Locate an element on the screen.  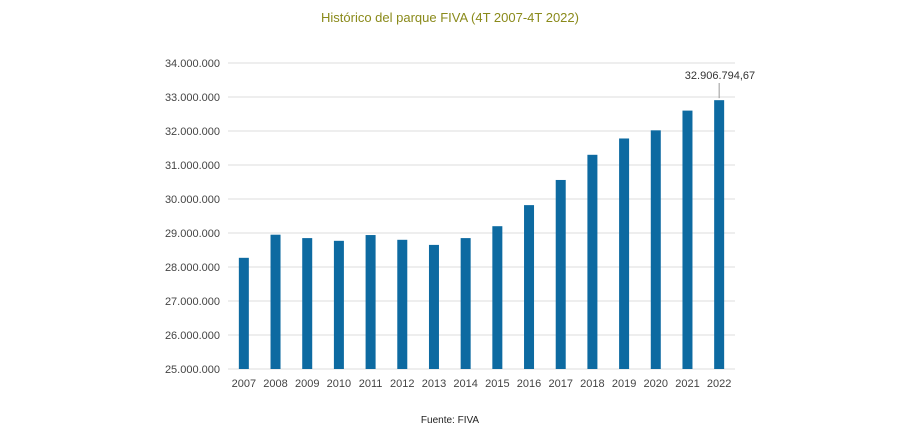
x-tick-label: 2010 is located at coordinates (339, 384).